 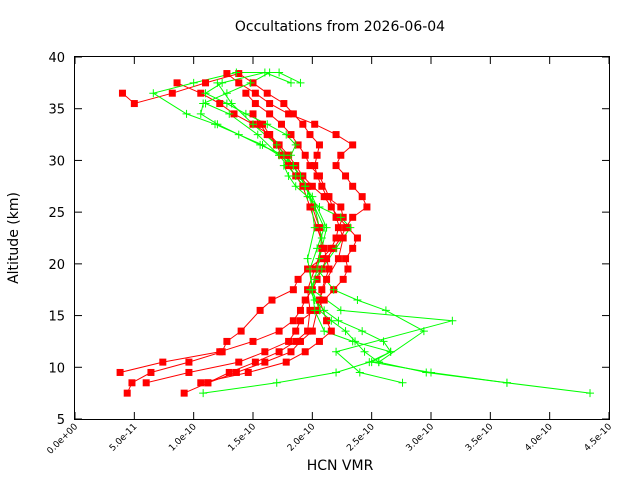 What do you see at coordinates (56, 161) in the screenshot?
I see `y-tick-label: 30` at bounding box center [56, 161].